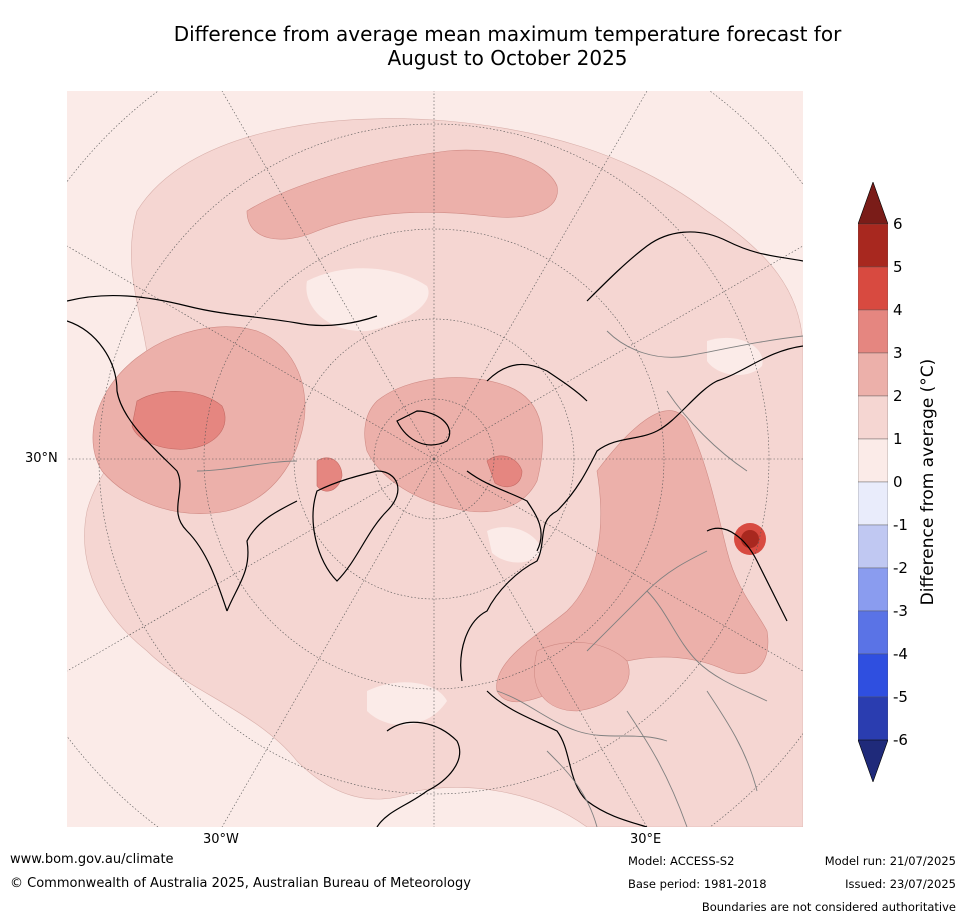 The image size is (965, 919). Describe the element at coordinates (504, 471) in the screenshot. I see `anomaly-region-3-to-4-siberia` at that location.